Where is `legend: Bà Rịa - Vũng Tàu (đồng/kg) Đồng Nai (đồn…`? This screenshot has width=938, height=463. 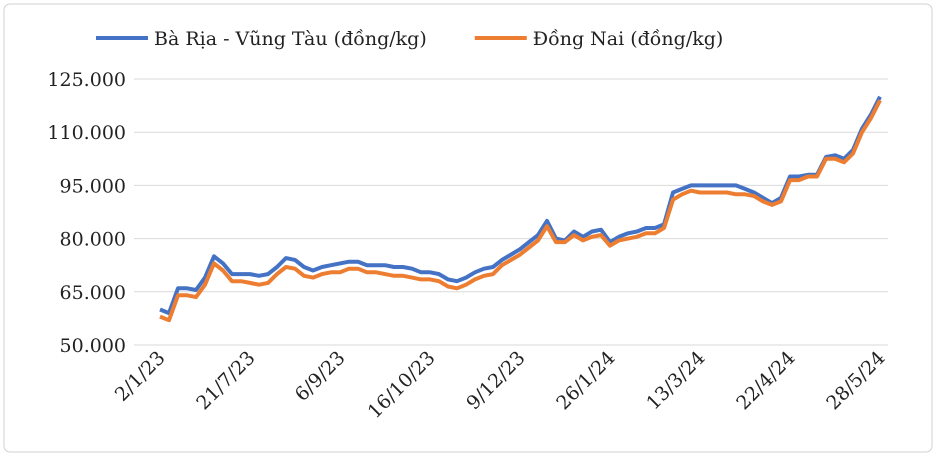 legend: Bà Rịa - Vũng Tàu (đồng/kg) Đồng Nai (đồn… is located at coordinates (409, 39).